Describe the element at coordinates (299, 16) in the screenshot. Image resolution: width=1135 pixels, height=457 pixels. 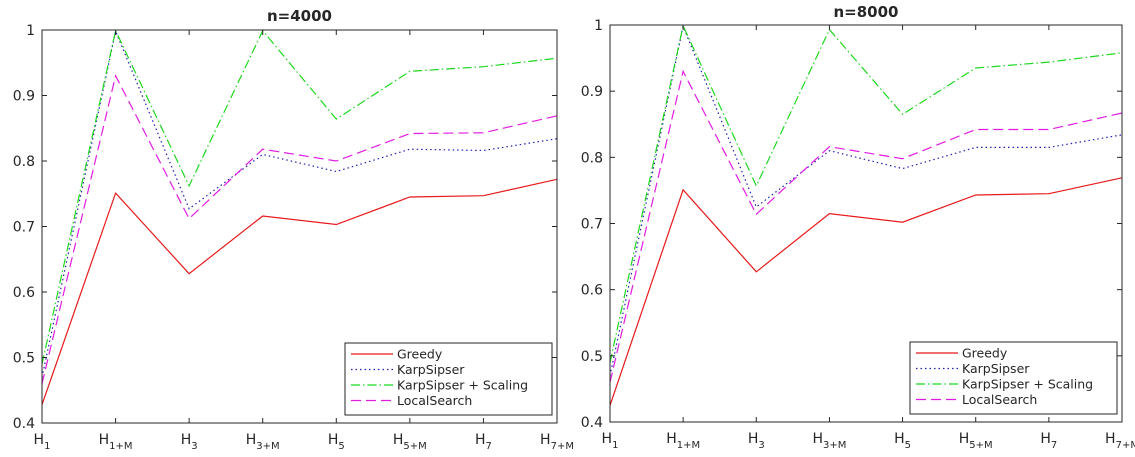
I see `chart-title: n=4000` at that location.